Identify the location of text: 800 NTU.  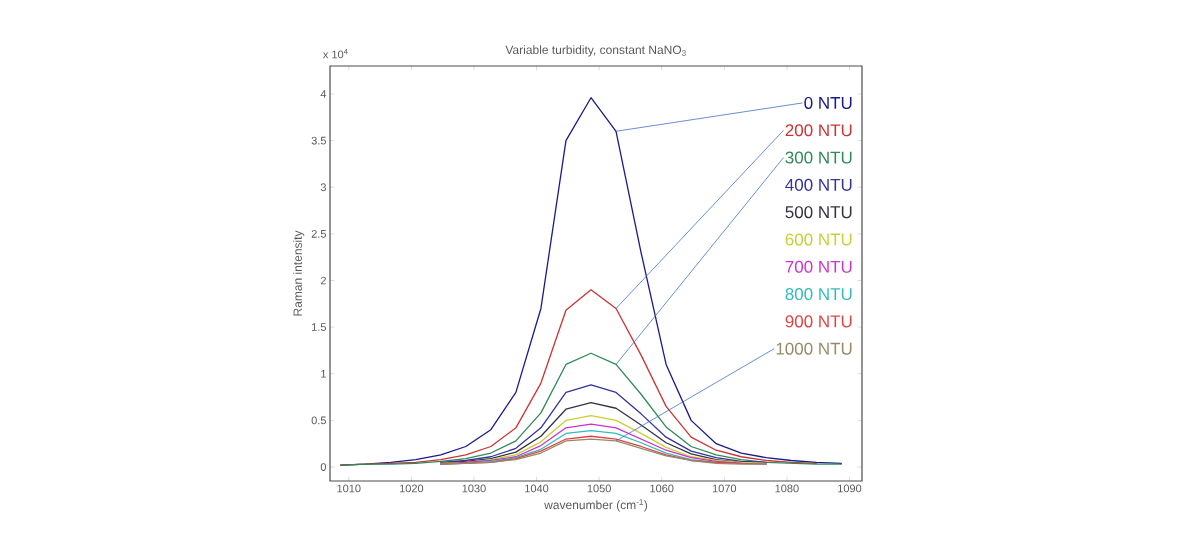
(818, 294).